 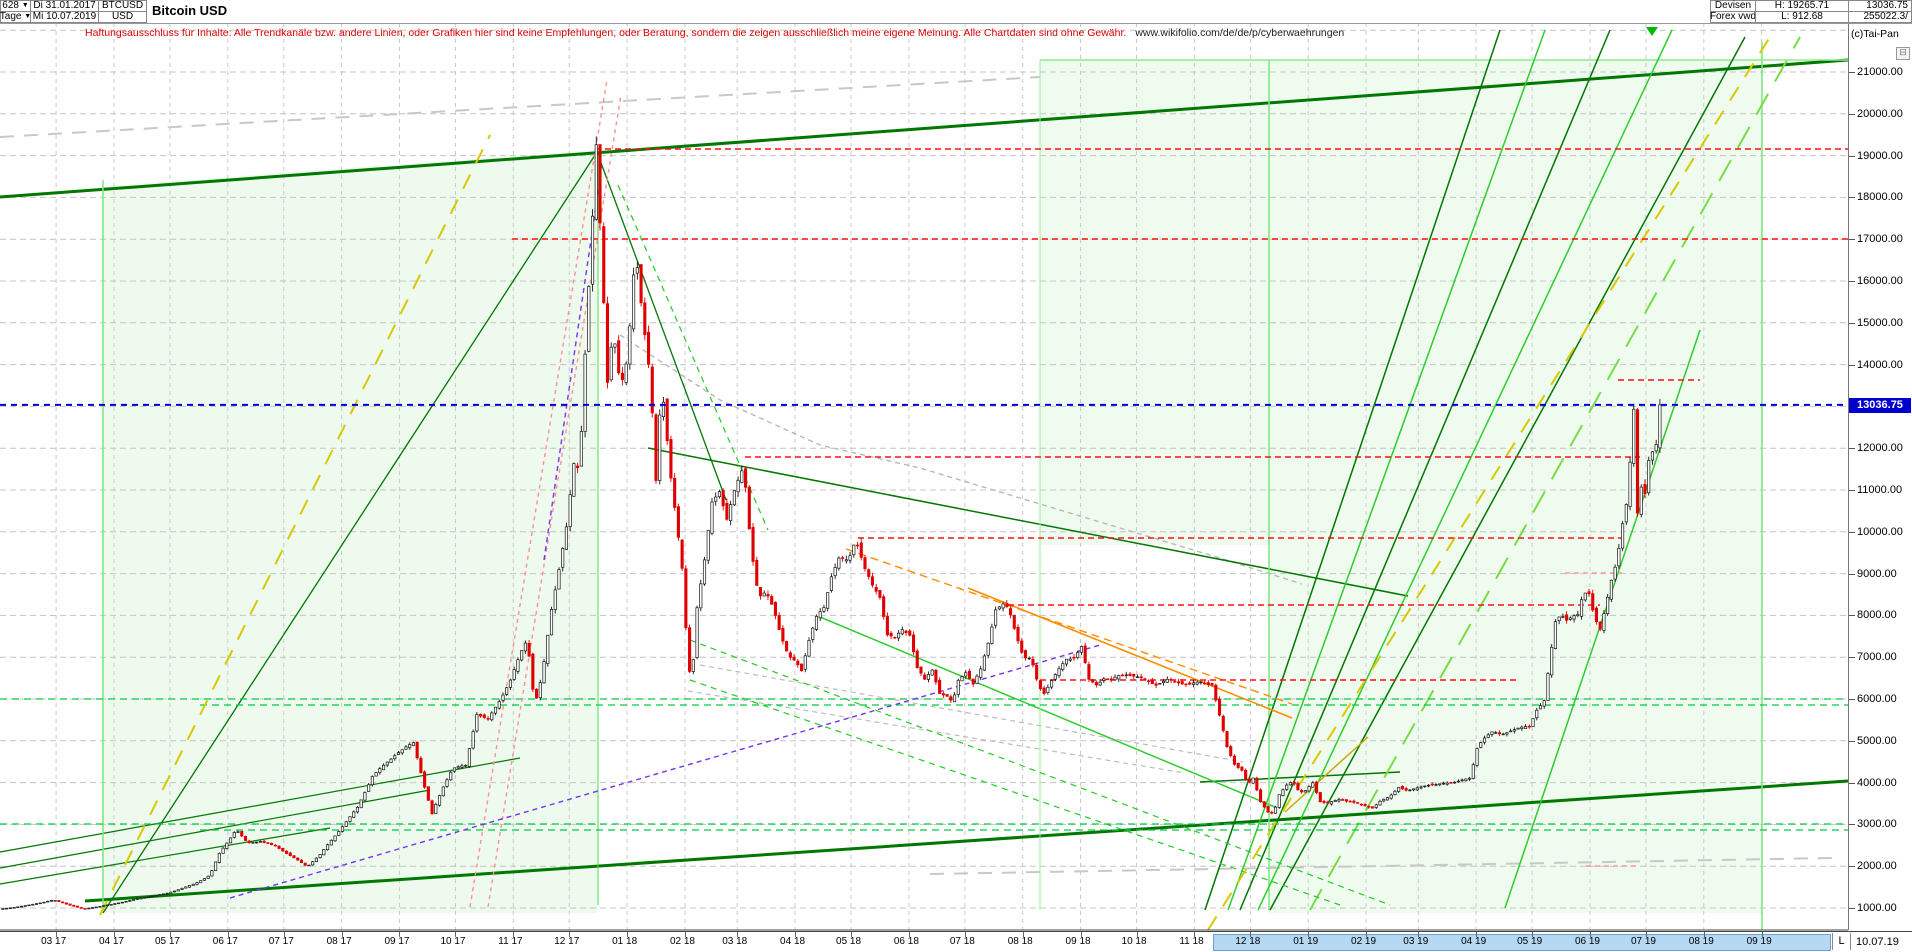 I want to click on copyright-label: (c)Tai-Pan, so click(x=1875, y=34).